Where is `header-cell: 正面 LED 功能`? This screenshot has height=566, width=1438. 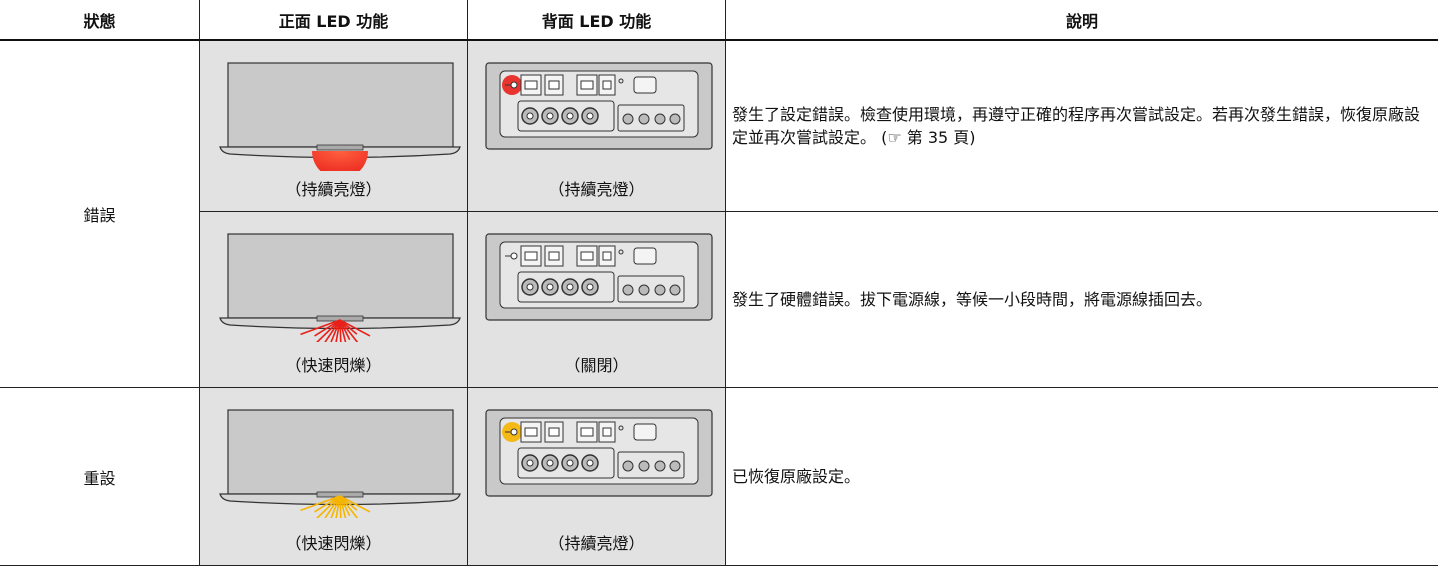 header-cell: 正面 LED 功能 is located at coordinates (334, 20).